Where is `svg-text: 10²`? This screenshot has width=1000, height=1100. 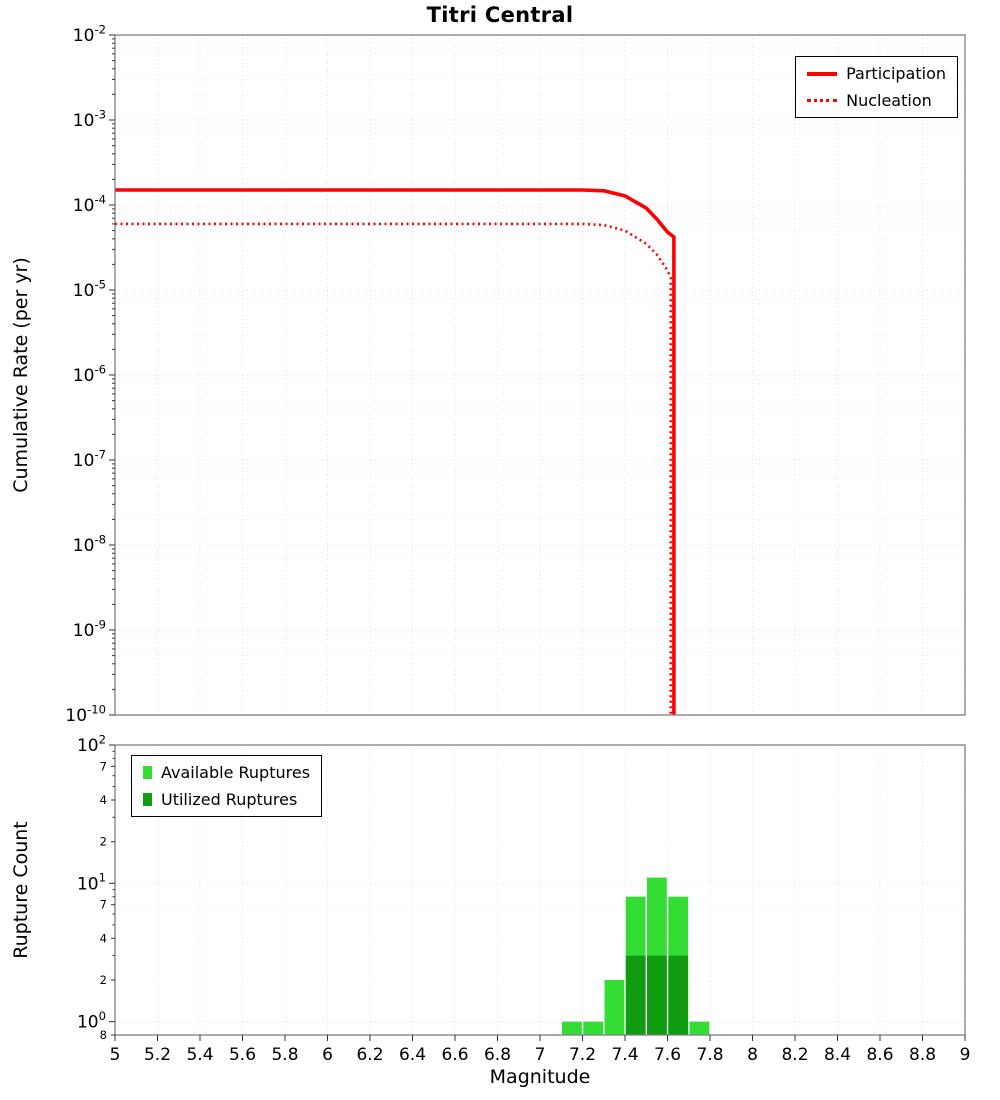
svg-text: 10² is located at coordinates (91, 744).